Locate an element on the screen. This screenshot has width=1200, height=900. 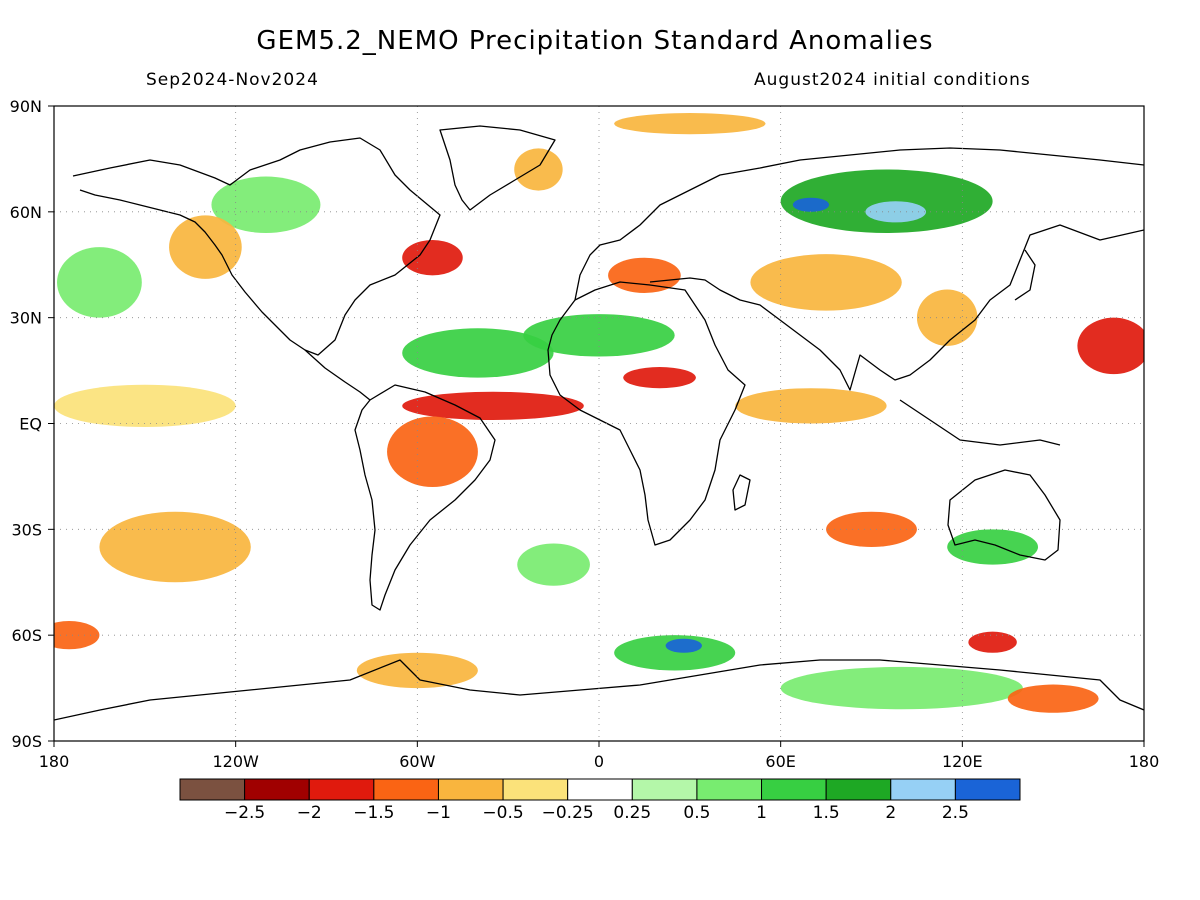
lat-tick-label: 90S is located at coordinates (26, 741).